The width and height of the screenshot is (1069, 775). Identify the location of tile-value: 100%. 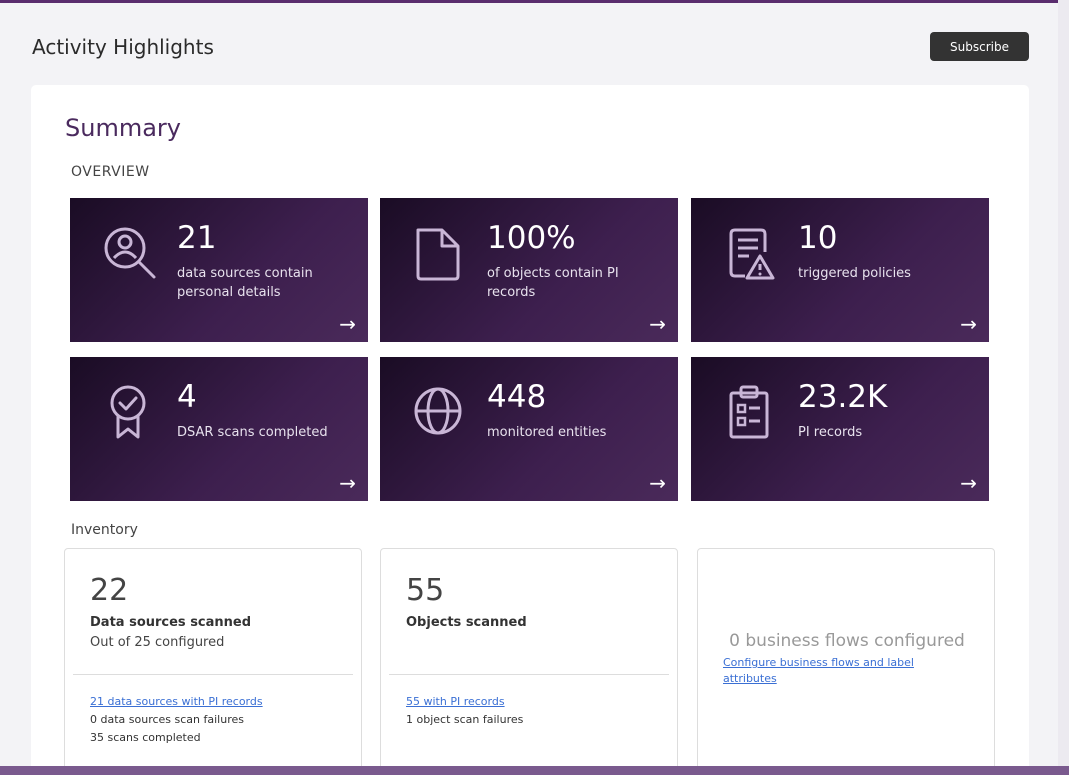
(531, 238).